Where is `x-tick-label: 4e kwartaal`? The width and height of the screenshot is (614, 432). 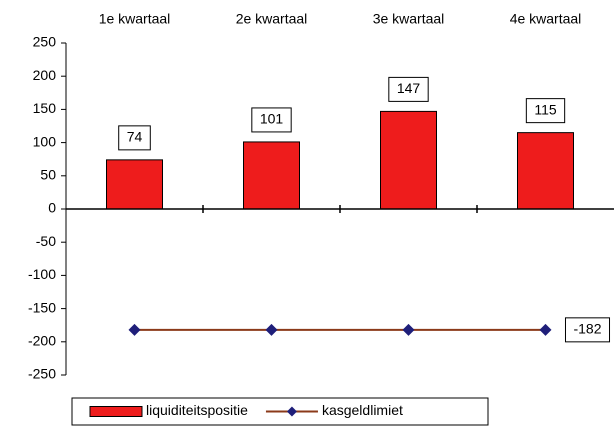 x-tick-label: 4e kwartaal is located at coordinates (546, 19).